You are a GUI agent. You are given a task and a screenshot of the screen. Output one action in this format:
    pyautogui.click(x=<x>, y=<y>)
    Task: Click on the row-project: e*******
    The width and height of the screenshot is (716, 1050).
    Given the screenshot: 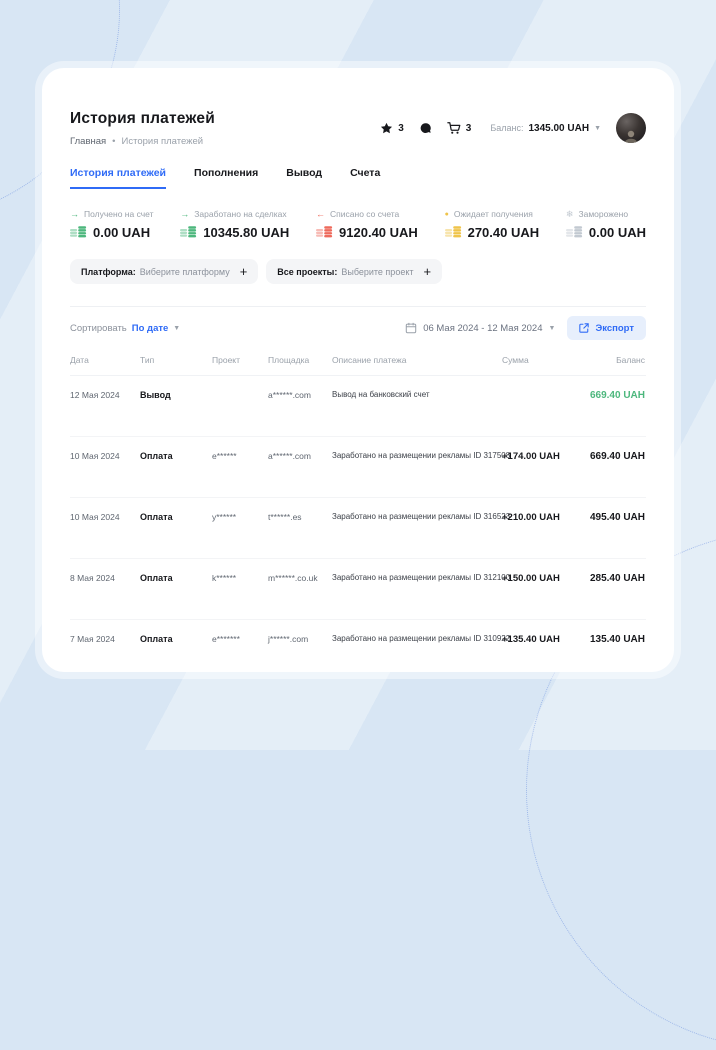 What is the action you would take?
    pyautogui.click(x=226, y=639)
    